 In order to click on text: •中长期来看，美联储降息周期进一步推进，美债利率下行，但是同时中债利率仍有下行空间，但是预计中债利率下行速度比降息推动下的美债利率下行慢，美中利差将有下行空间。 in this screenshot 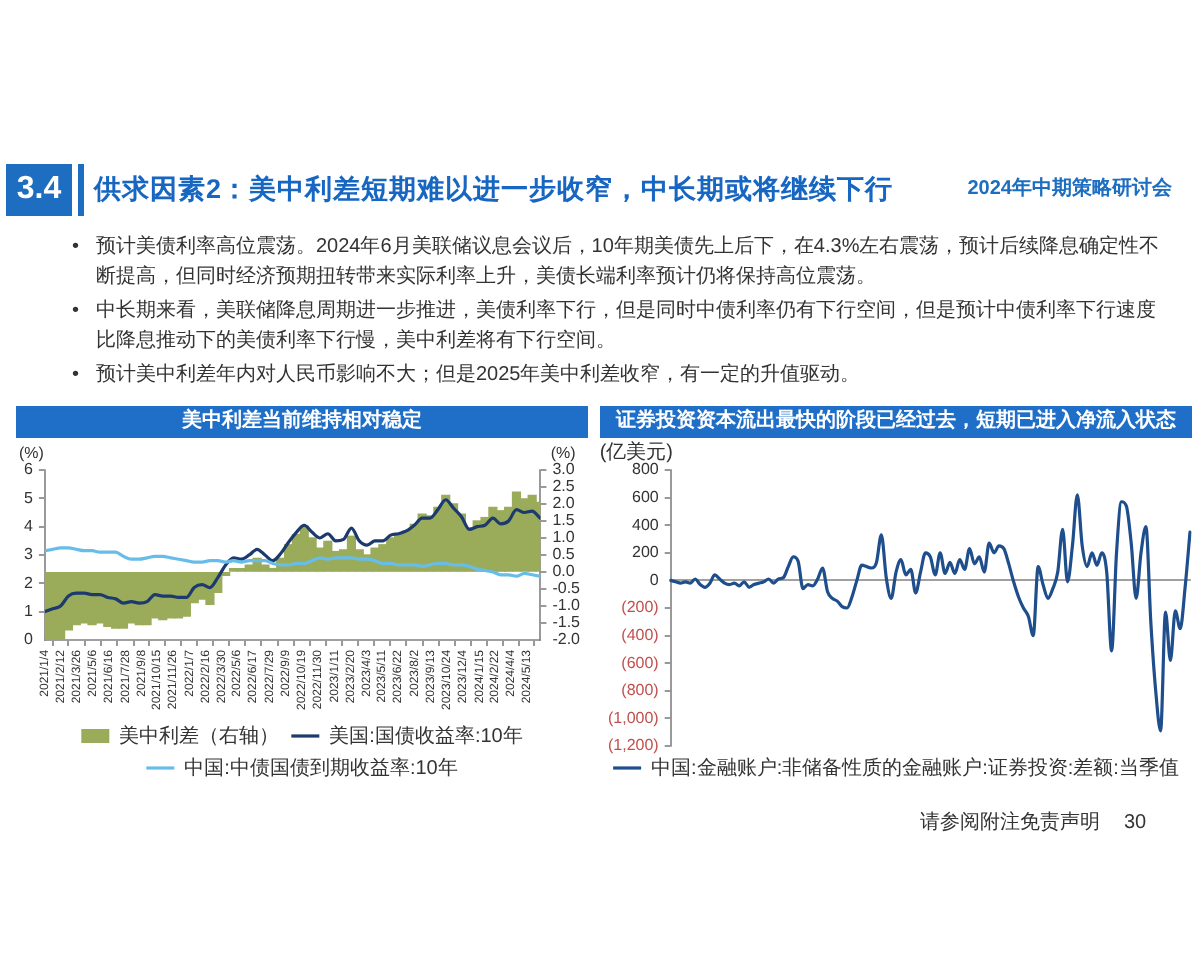, I will do `click(615, 326)`.